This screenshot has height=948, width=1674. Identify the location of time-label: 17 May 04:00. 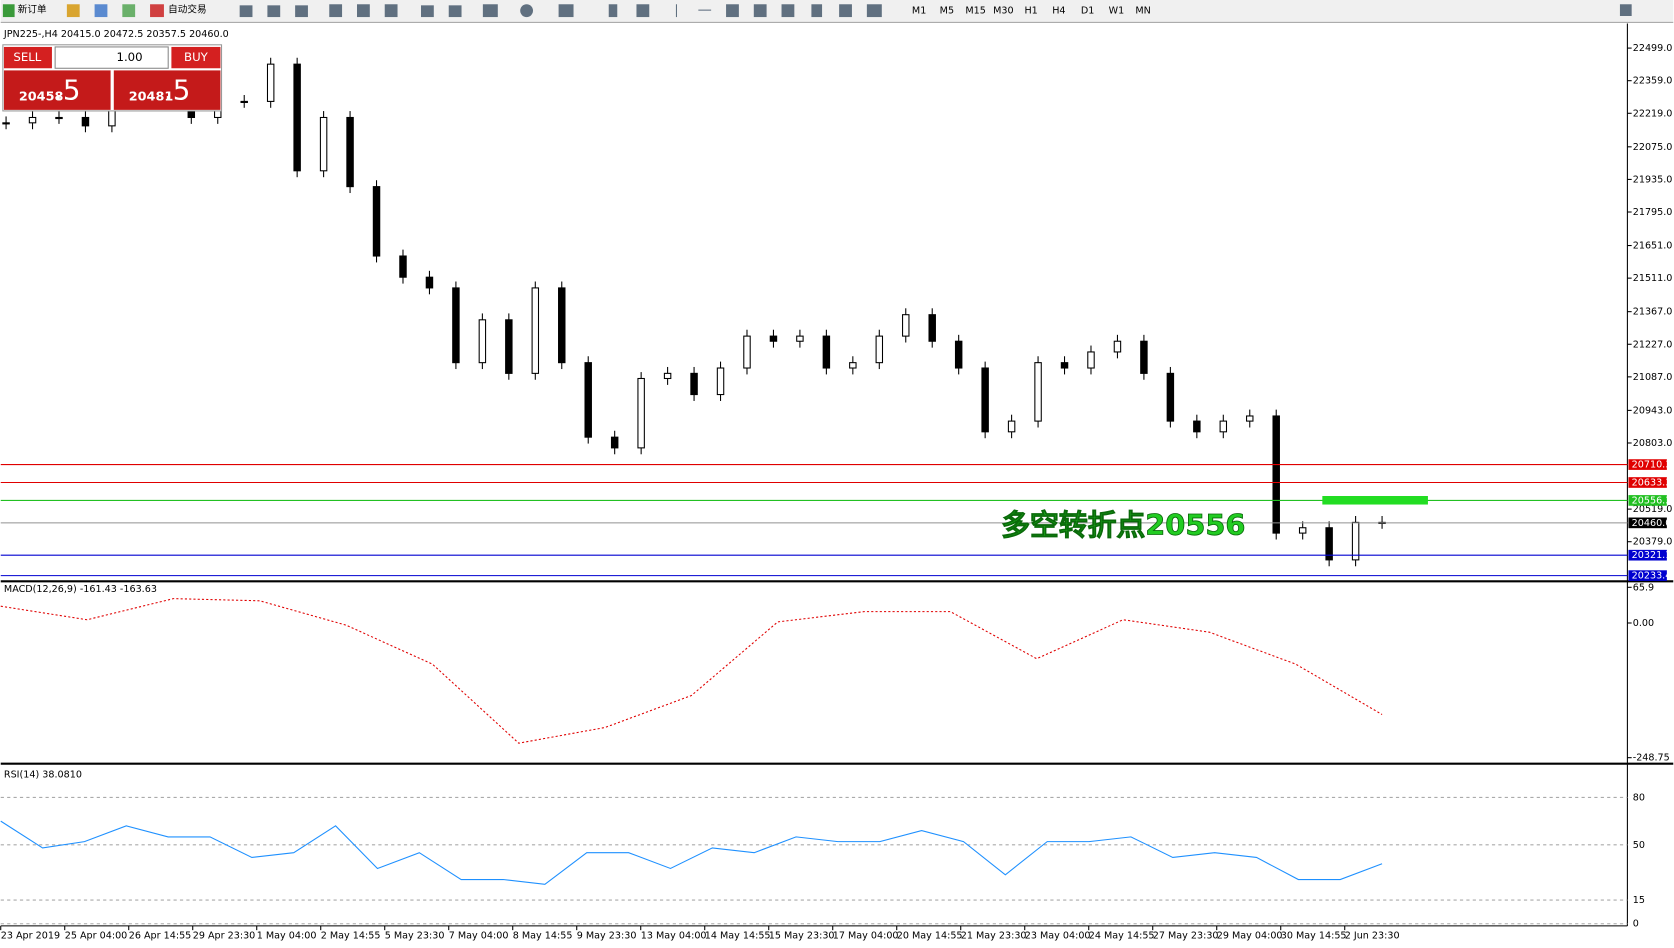
(866, 935).